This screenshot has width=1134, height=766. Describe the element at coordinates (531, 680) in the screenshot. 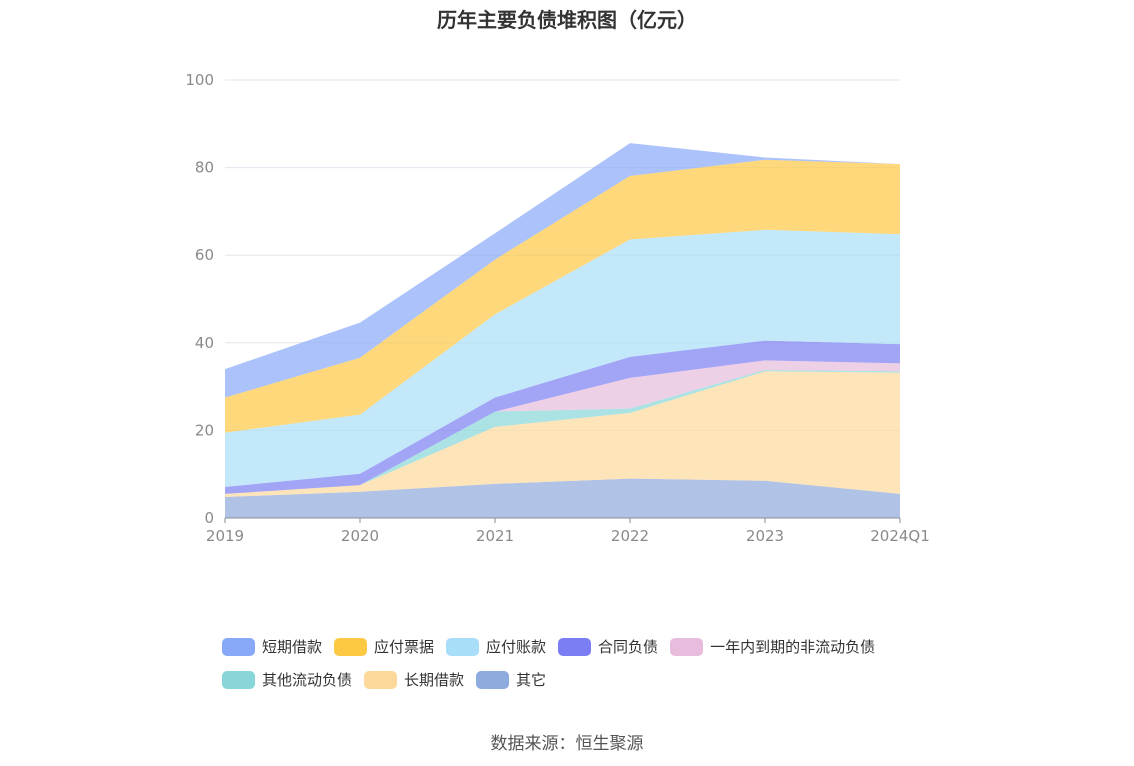

I see `legend-label: 其它` at that location.